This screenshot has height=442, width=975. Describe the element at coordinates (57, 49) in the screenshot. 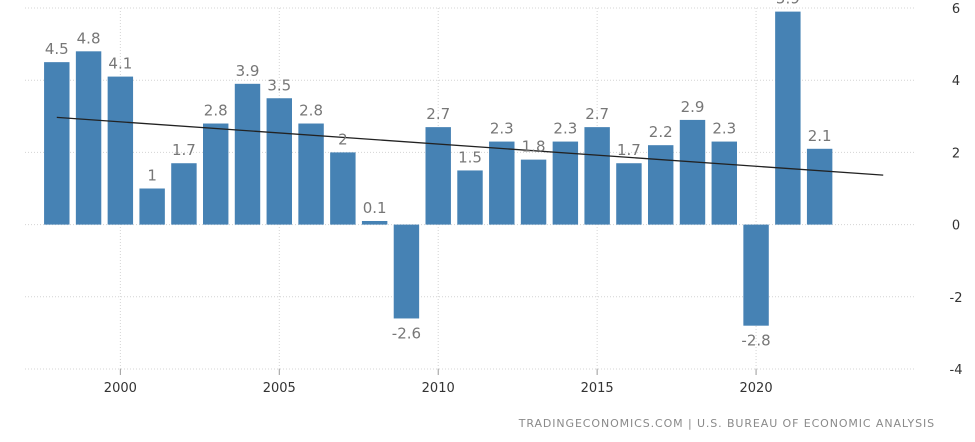

I see `data-label: 4.5` at that location.